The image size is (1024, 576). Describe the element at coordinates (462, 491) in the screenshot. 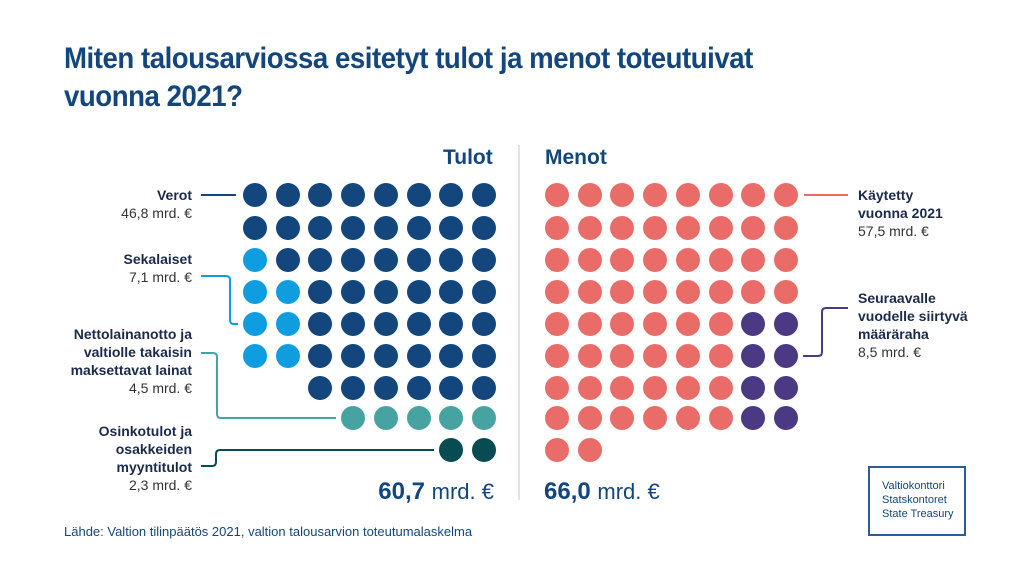

I see `tulot-total-unit: mrd. €` at that location.